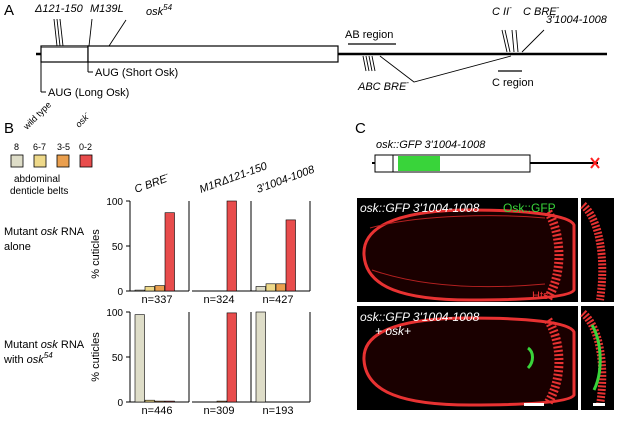 The width and height of the screenshot is (617, 432). Describe the element at coordinates (96, 357) in the screenshot. I see `ylabel-row2: % cuticles` at that location.